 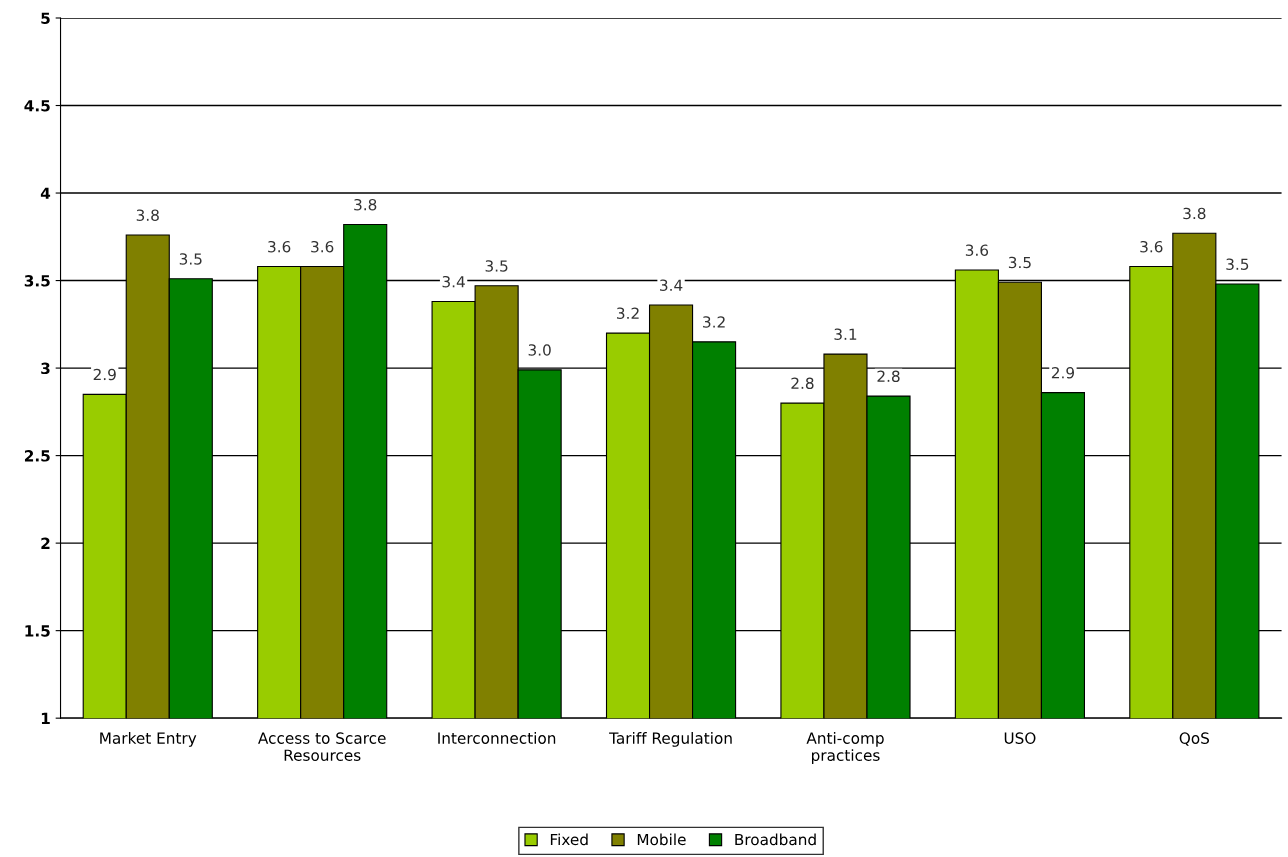 I want to click on data-label: 3.1, so click(x=845, y=334).